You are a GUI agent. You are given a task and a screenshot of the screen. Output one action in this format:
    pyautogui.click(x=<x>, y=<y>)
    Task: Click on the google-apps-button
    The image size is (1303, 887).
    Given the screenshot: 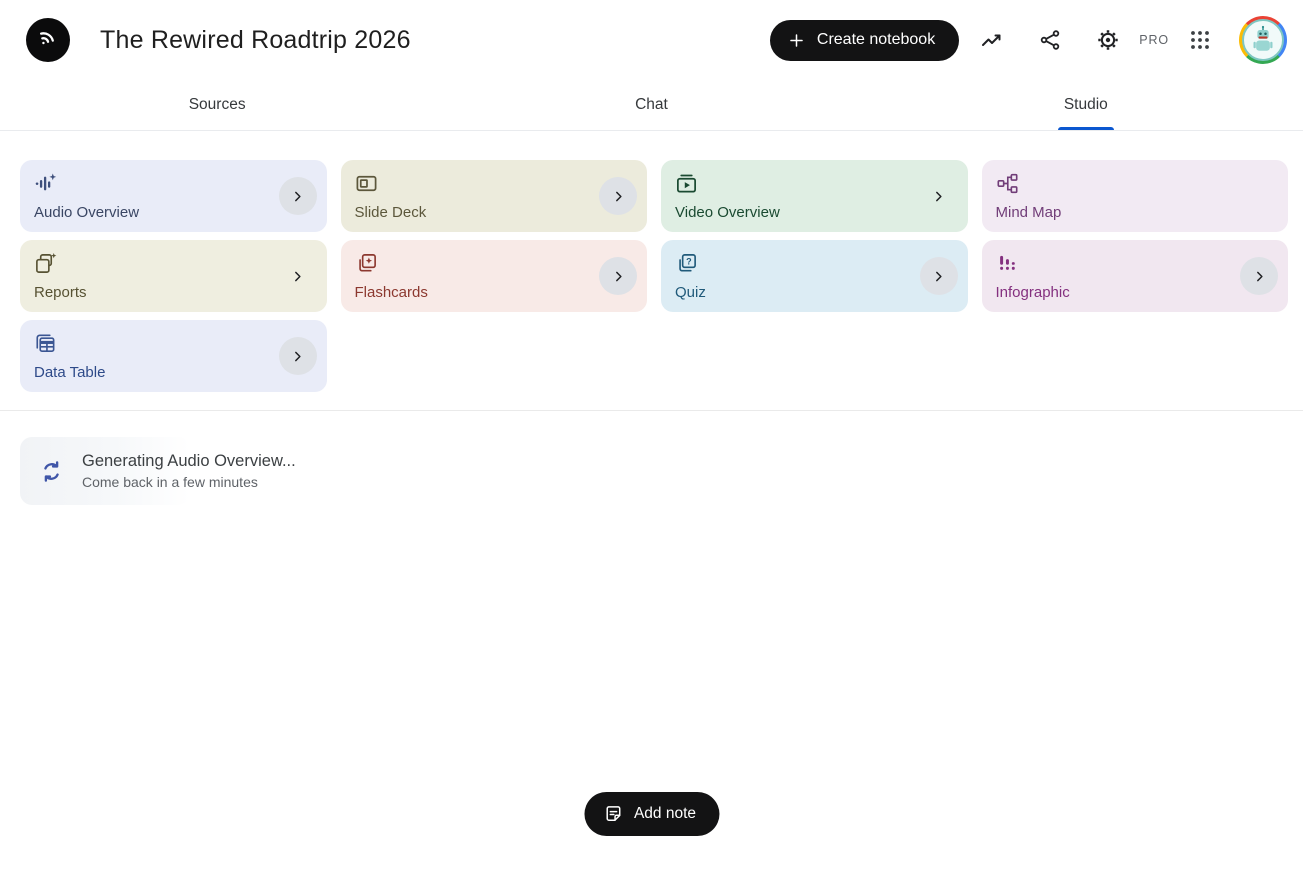 What is the action you would take?
    pyautogui.click(x=1200, y=40)
    